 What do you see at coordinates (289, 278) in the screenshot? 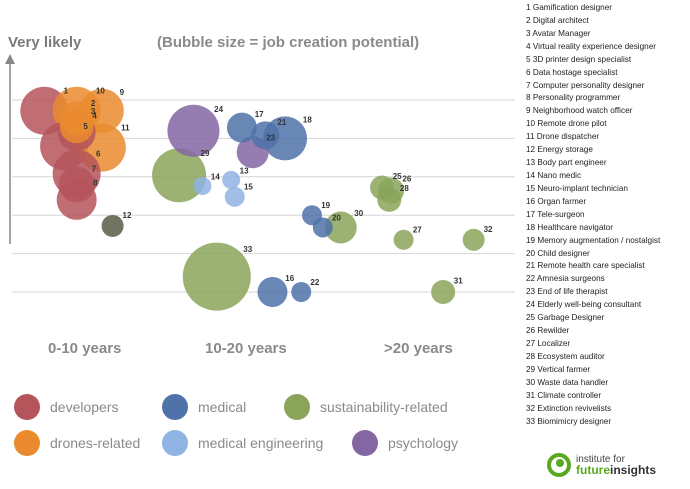
I see `bubble-label-16: 16` at bounding box center [289, 278].